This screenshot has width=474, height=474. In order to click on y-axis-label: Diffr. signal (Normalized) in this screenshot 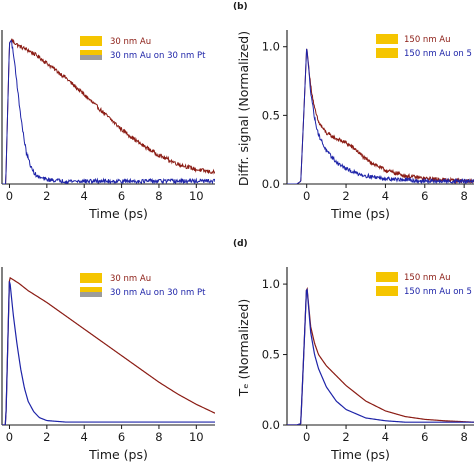, I will do `click(243, 108)`.